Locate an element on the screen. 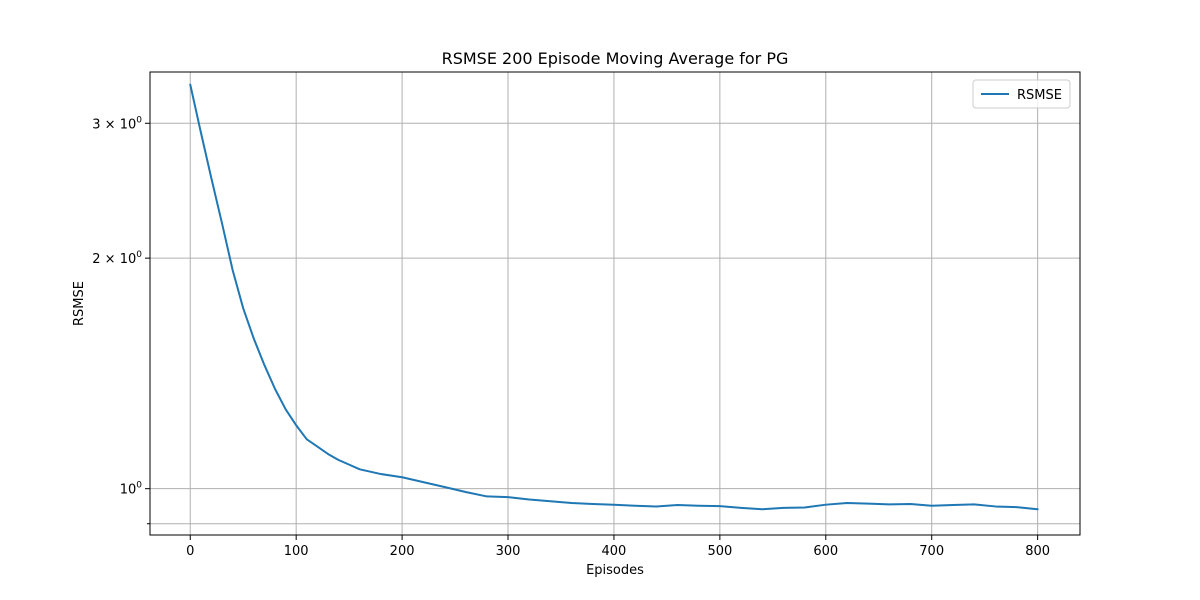 This screenshot has width=1200, height=600. x-tick-label: 600 is located at coordinates (825, 551).